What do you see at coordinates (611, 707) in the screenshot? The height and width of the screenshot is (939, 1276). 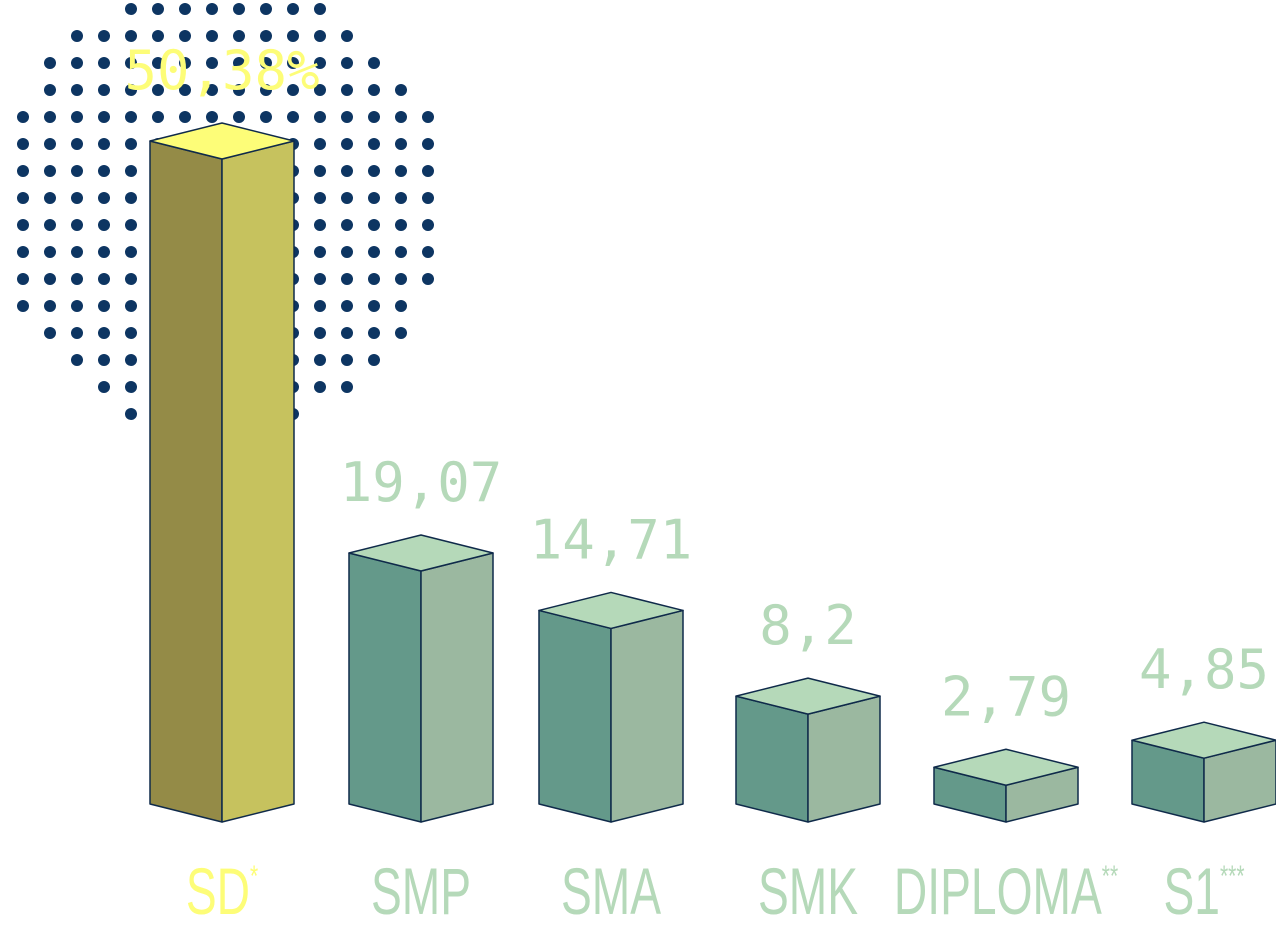 I see `bar-sma` at bounding box center [611, 707].